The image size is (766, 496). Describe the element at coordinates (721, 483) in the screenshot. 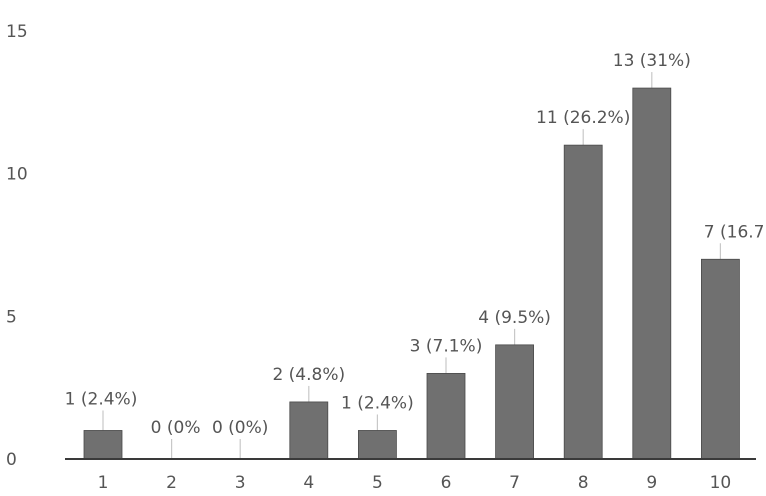

I see `x-tick-label: 10` at that location.